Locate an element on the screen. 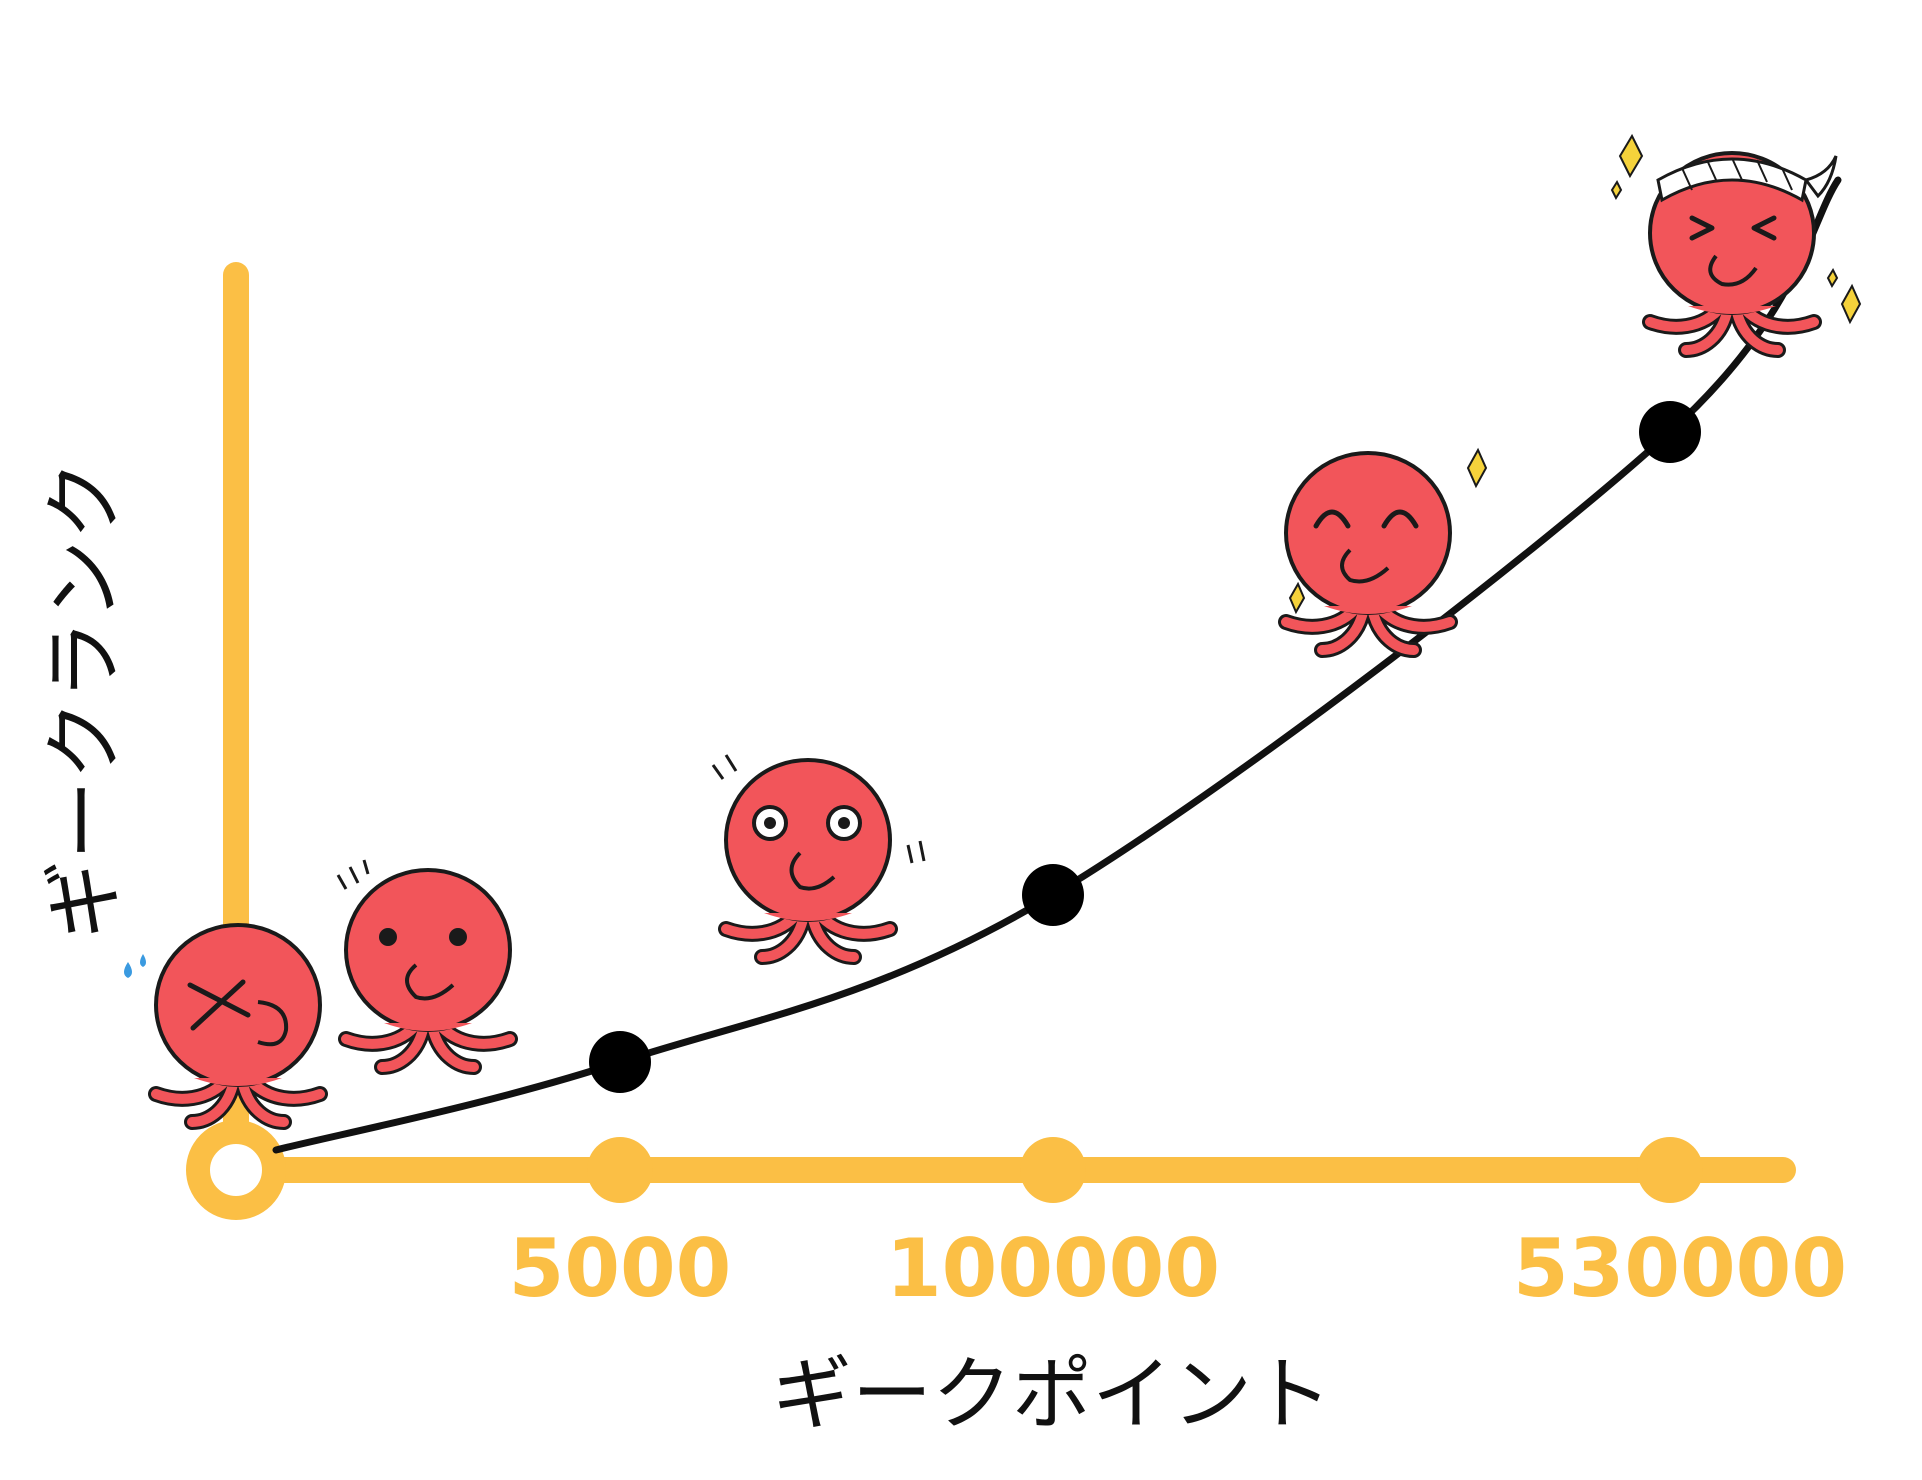 The image size is (1922, 1480). x-tick-label-100000: 100000 is located at coordinates (1053, 1268).